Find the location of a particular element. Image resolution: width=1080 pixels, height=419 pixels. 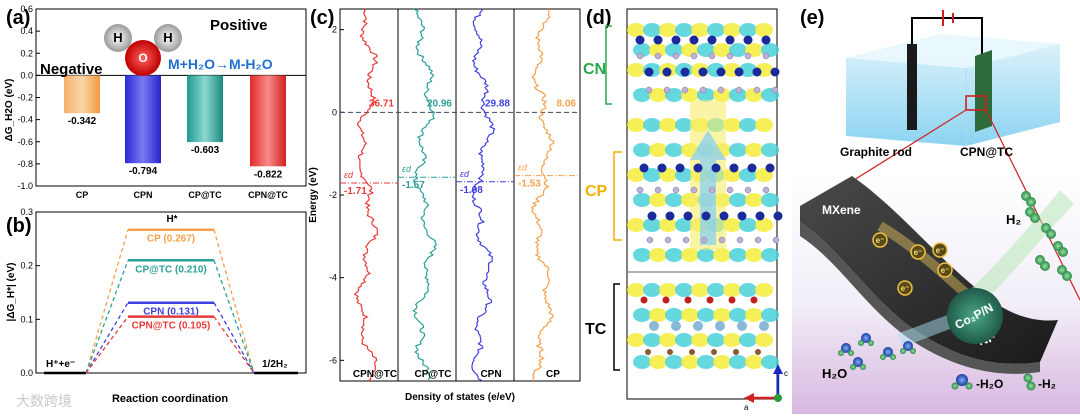

category-label: CP@TC is located at coordinates (205, 195).